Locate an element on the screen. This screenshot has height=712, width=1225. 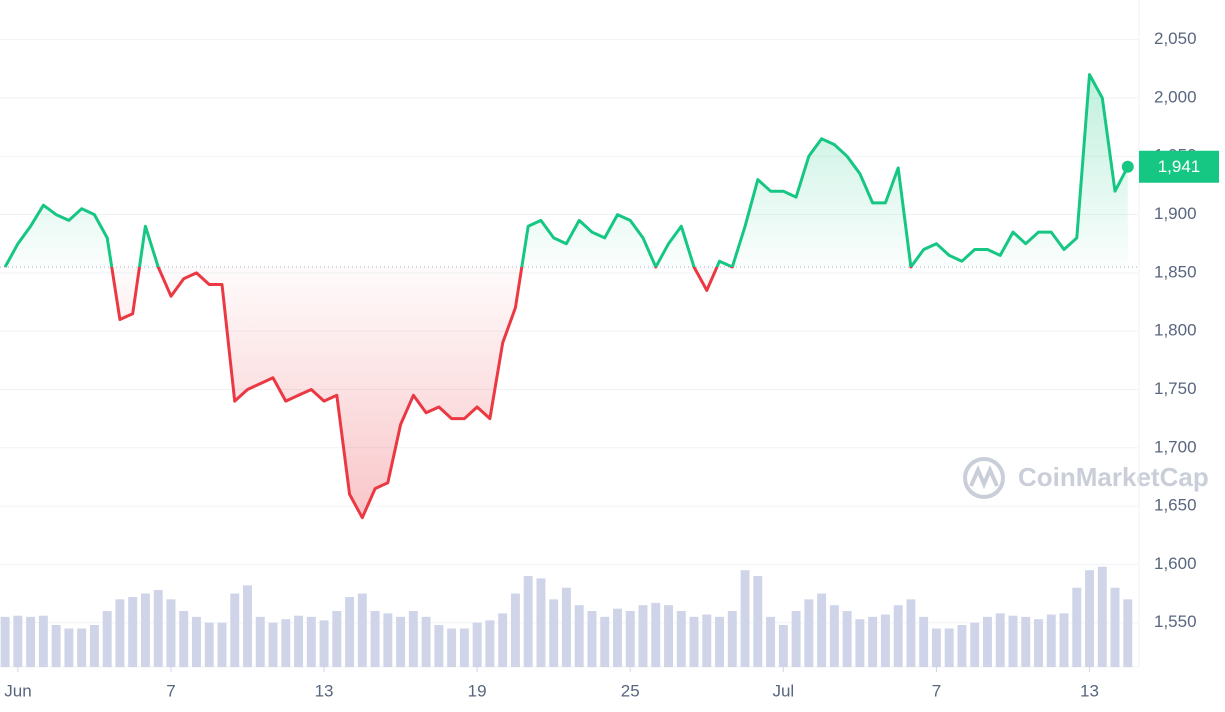
y-tick-label: 1,850 is located at coordinates (1175, 271).